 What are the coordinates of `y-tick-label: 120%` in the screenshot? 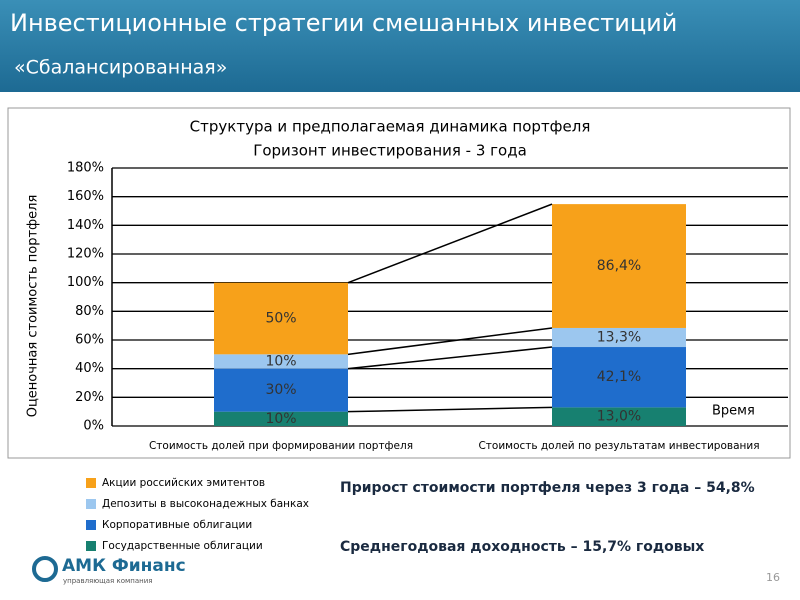 It's located at (85, 254).